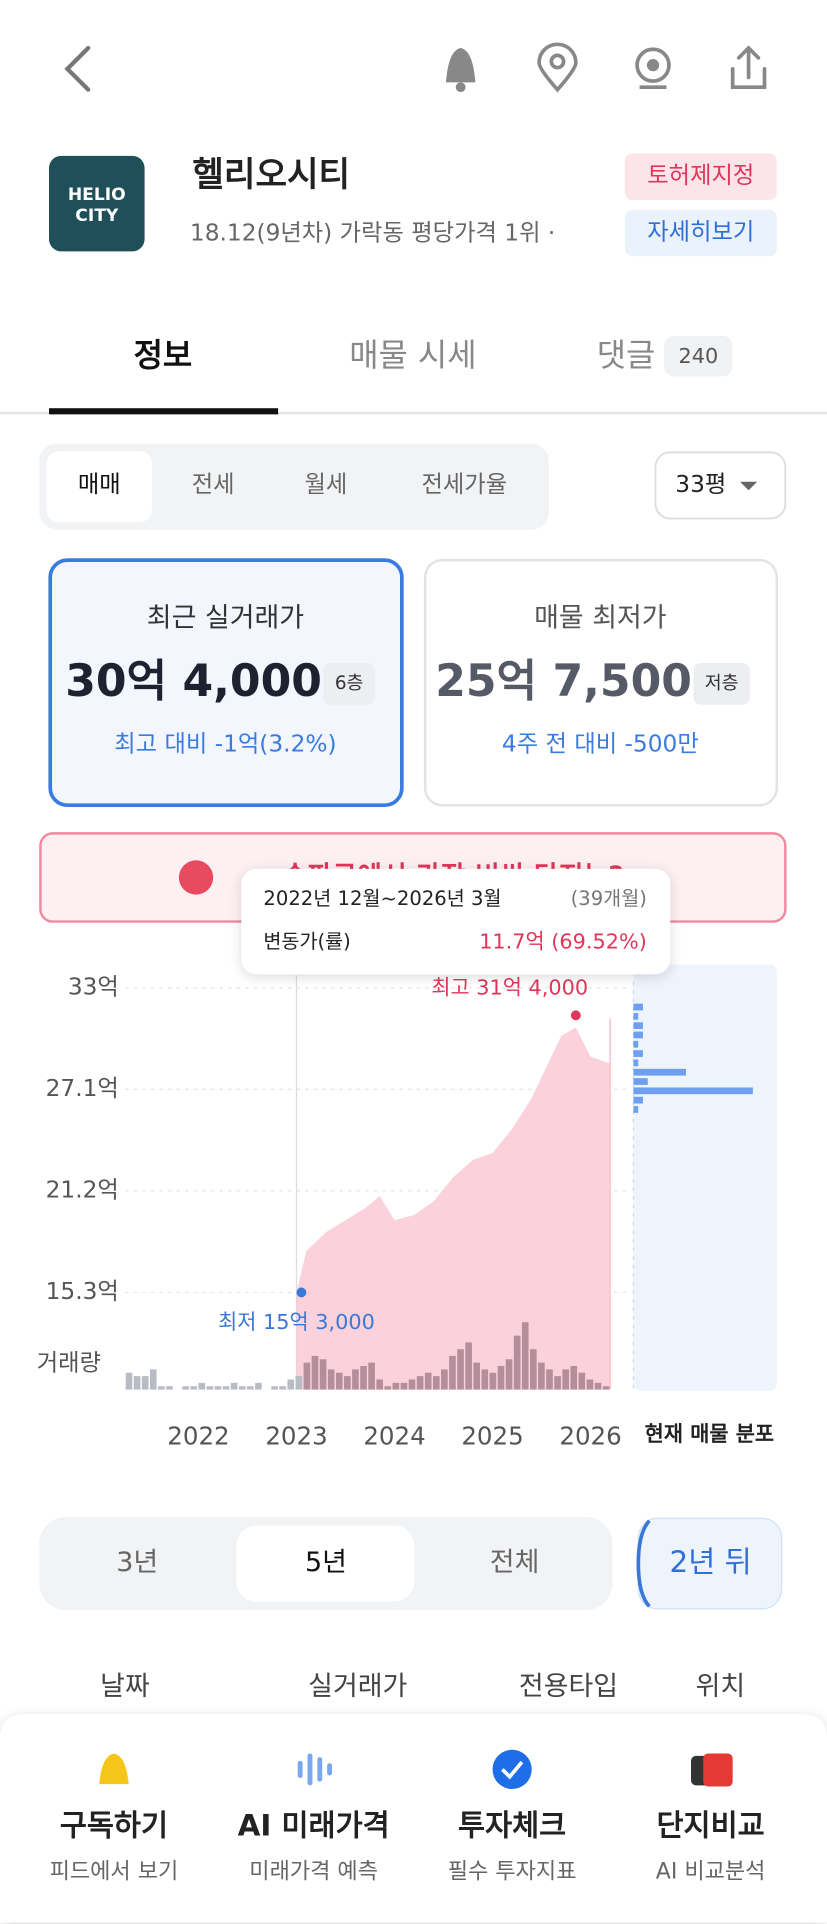 The height and width of the screenshot is (1924, 827). I want to click on tab: 정보, so click(163, 355).